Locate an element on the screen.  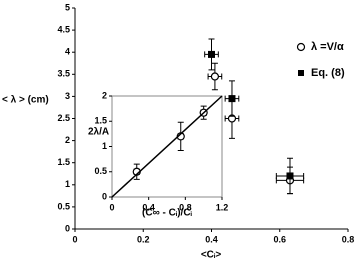
y-tick-label: 5 is located at coordinates (67, 7).